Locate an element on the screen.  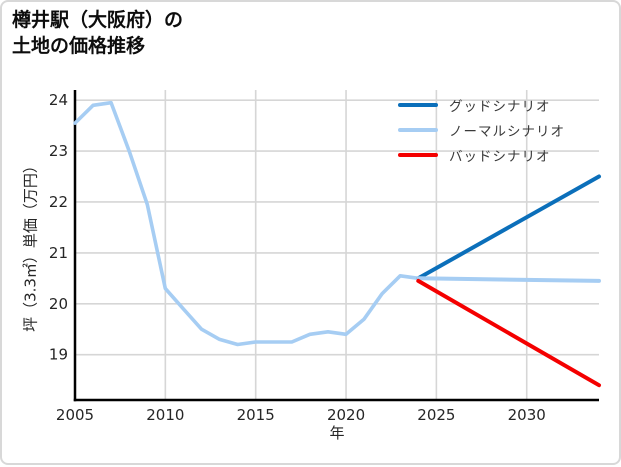
legend-line-good-icon is located at coordinates (418, 104).